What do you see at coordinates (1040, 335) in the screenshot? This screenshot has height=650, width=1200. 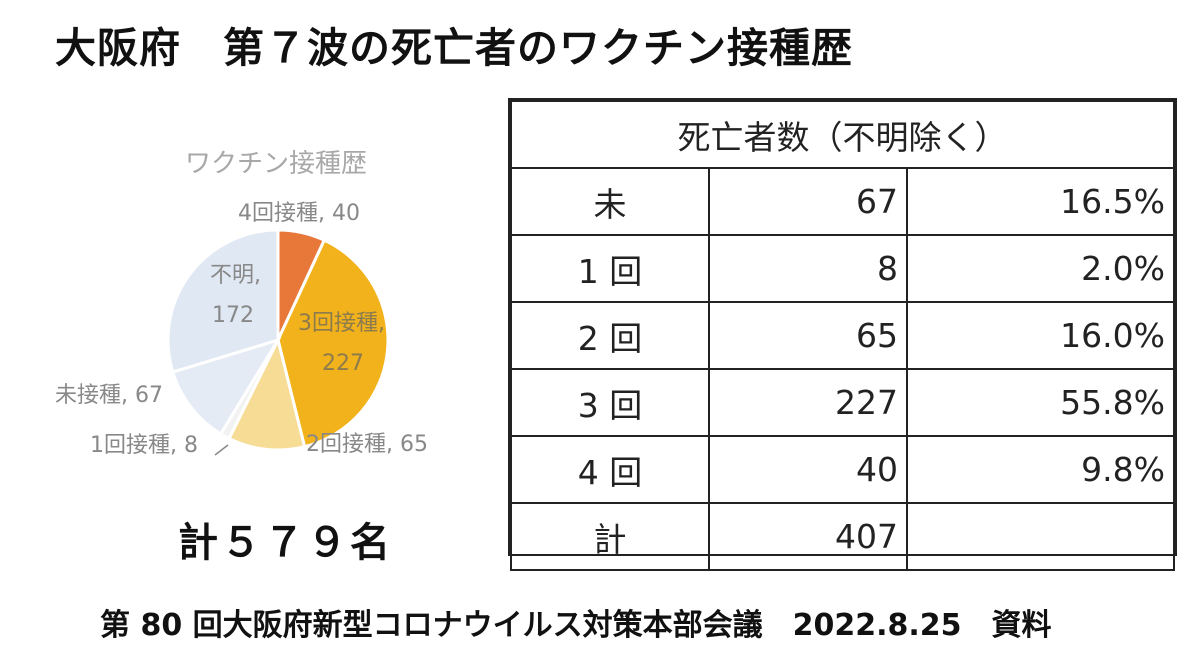 I see `row-percent: 16.0%` at bounding box center [1040, 335].